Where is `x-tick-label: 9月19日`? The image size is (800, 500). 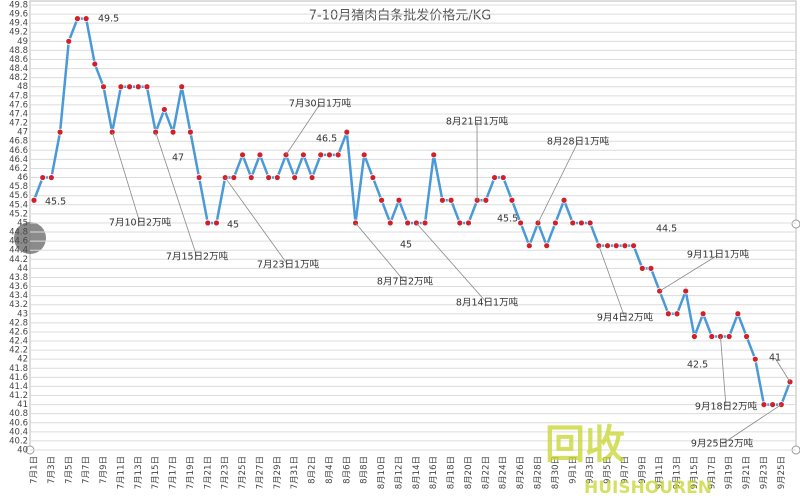 x-tick-label: 9月19日 is located at coordinates (730, 472).